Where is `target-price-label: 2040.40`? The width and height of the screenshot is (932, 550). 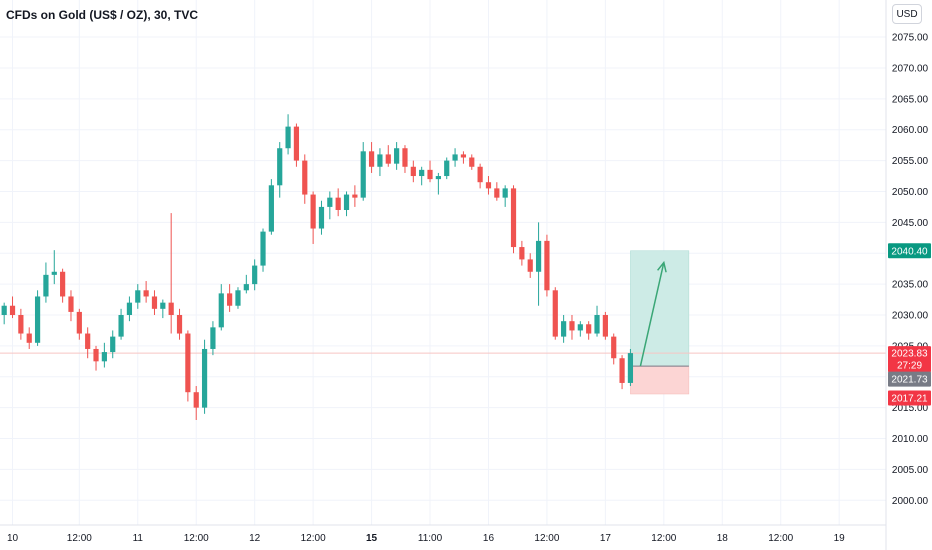
target-price-label: 2040.40 is located at coordinates (909, 251).